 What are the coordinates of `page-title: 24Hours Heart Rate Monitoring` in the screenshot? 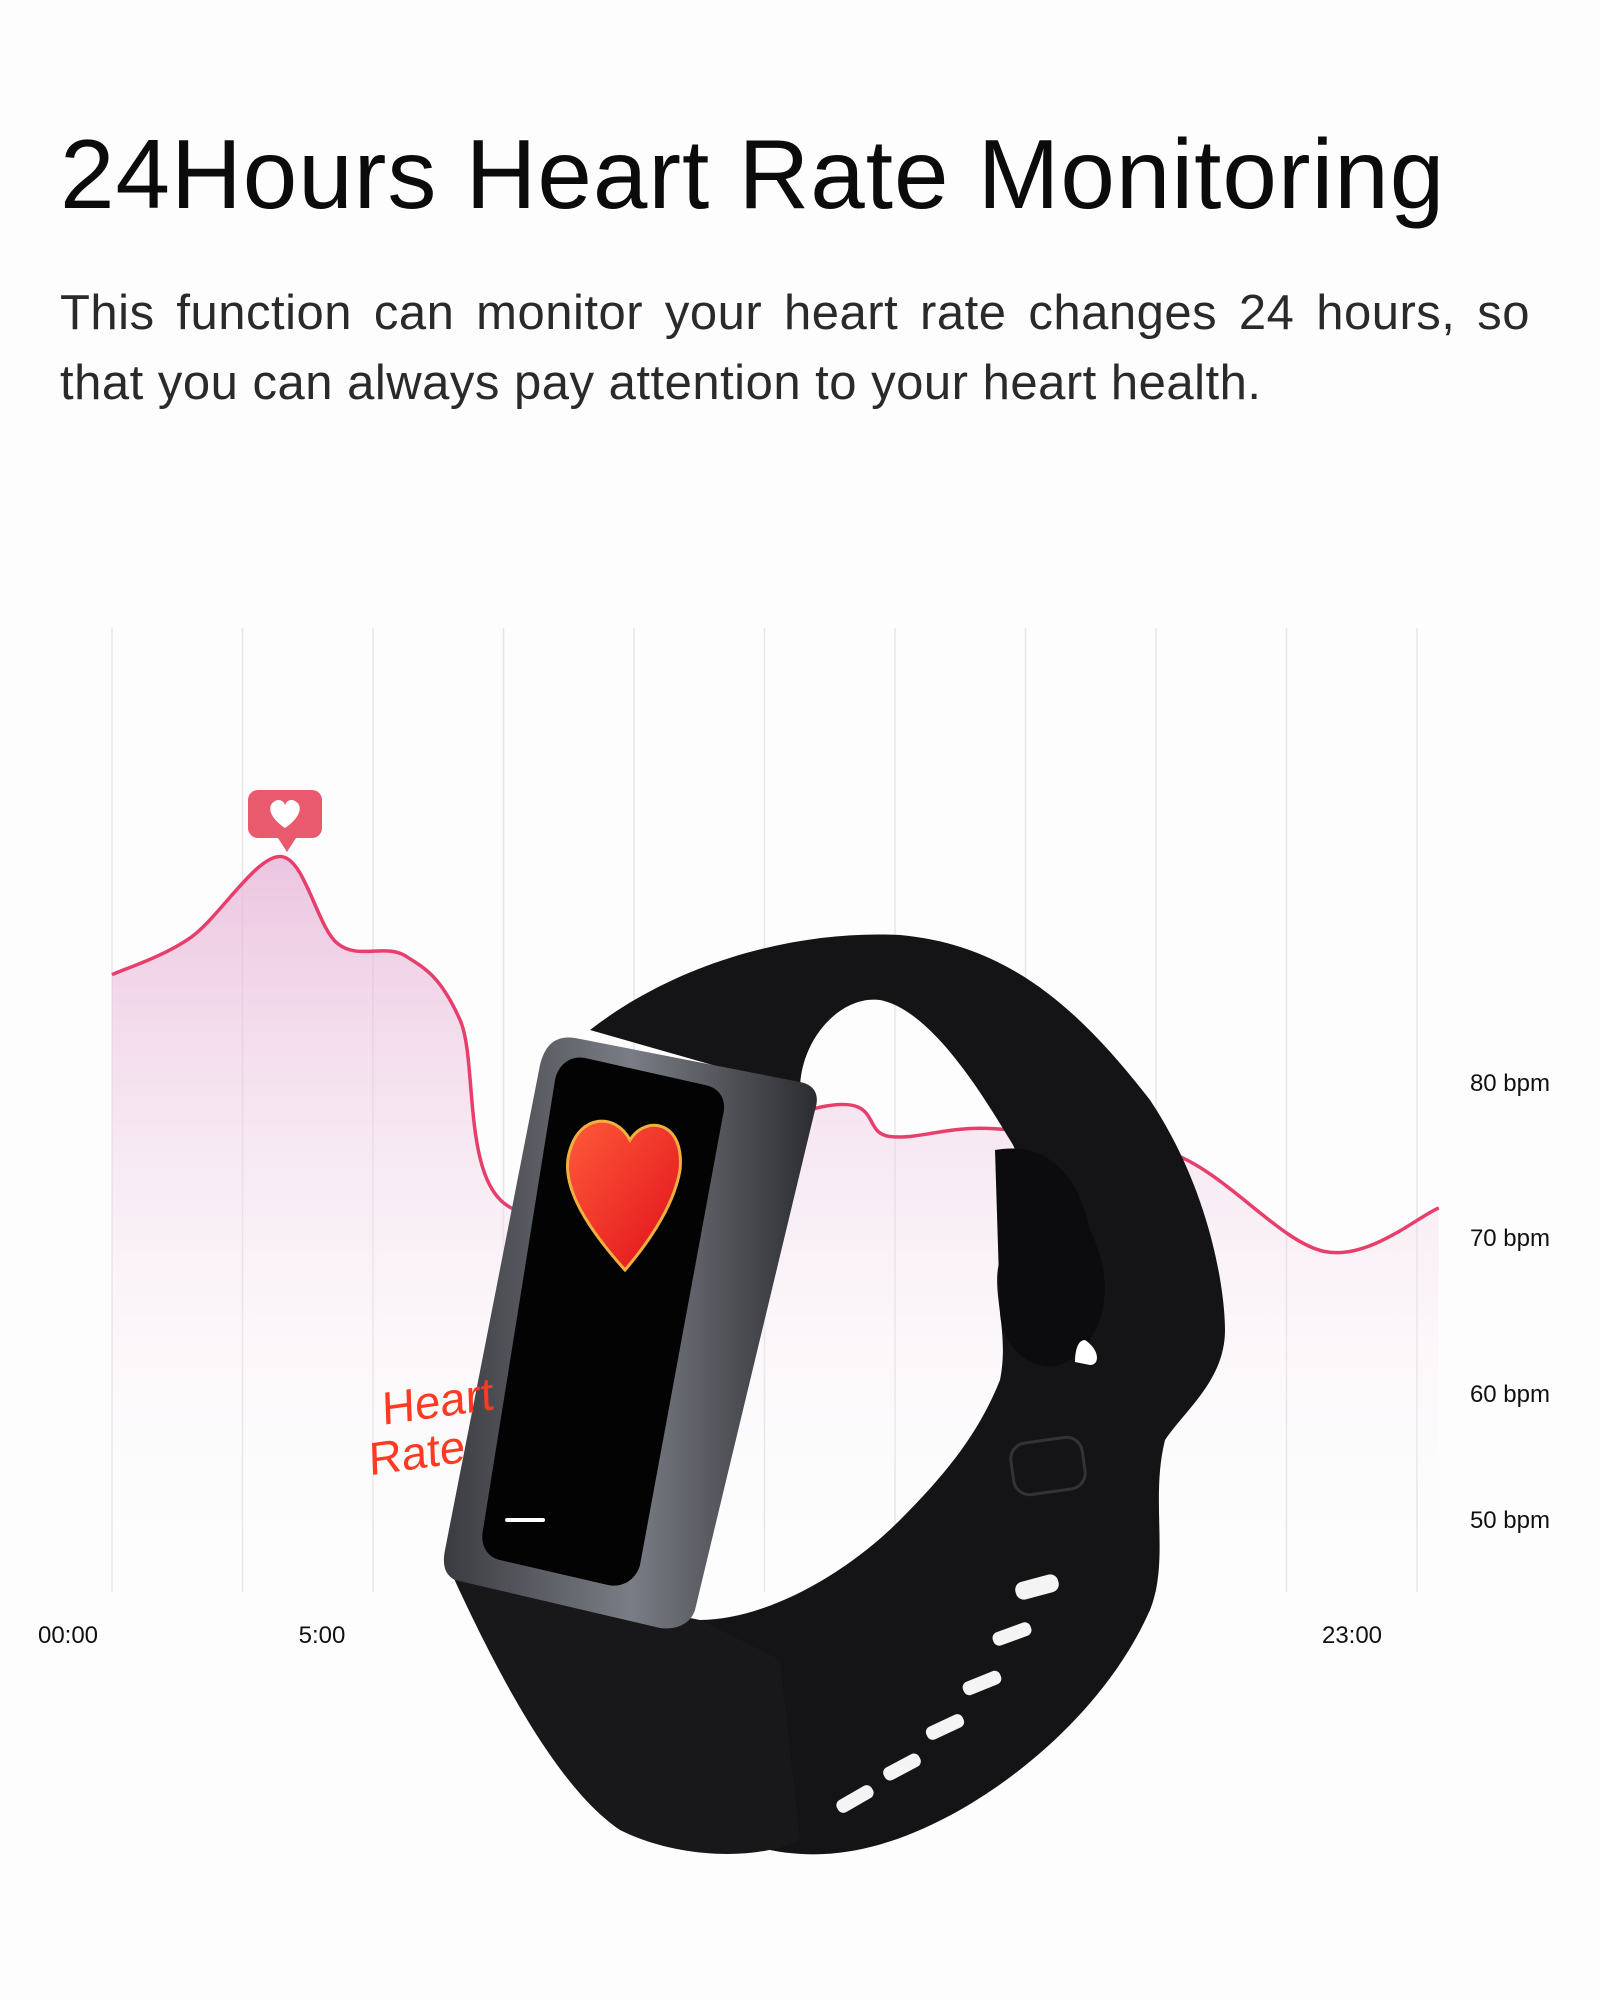 It's located at (753, 174).